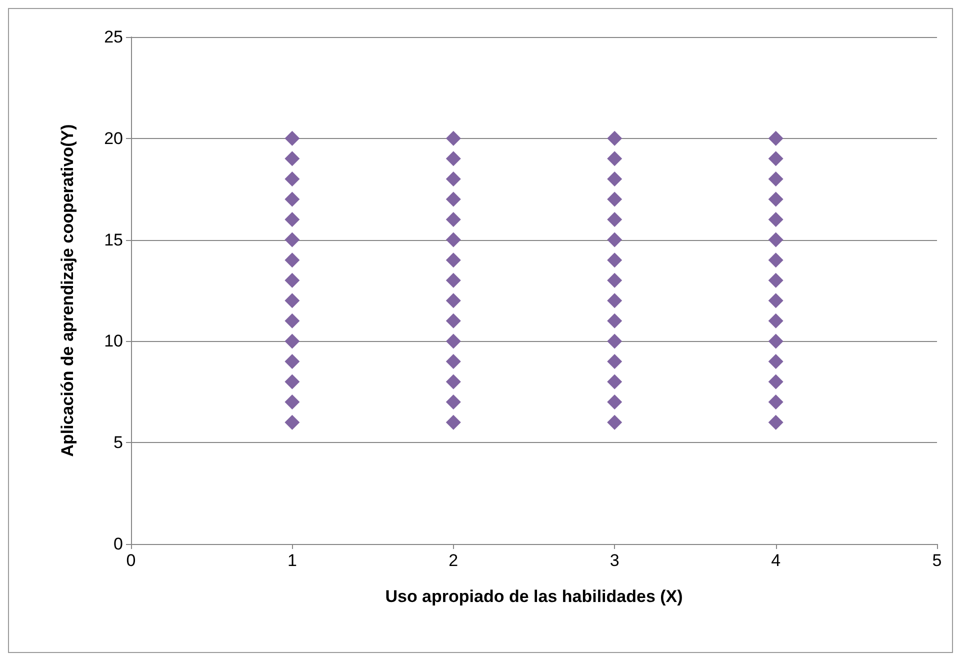  I want to click on x-tick-label: 0, so click(131, 560).